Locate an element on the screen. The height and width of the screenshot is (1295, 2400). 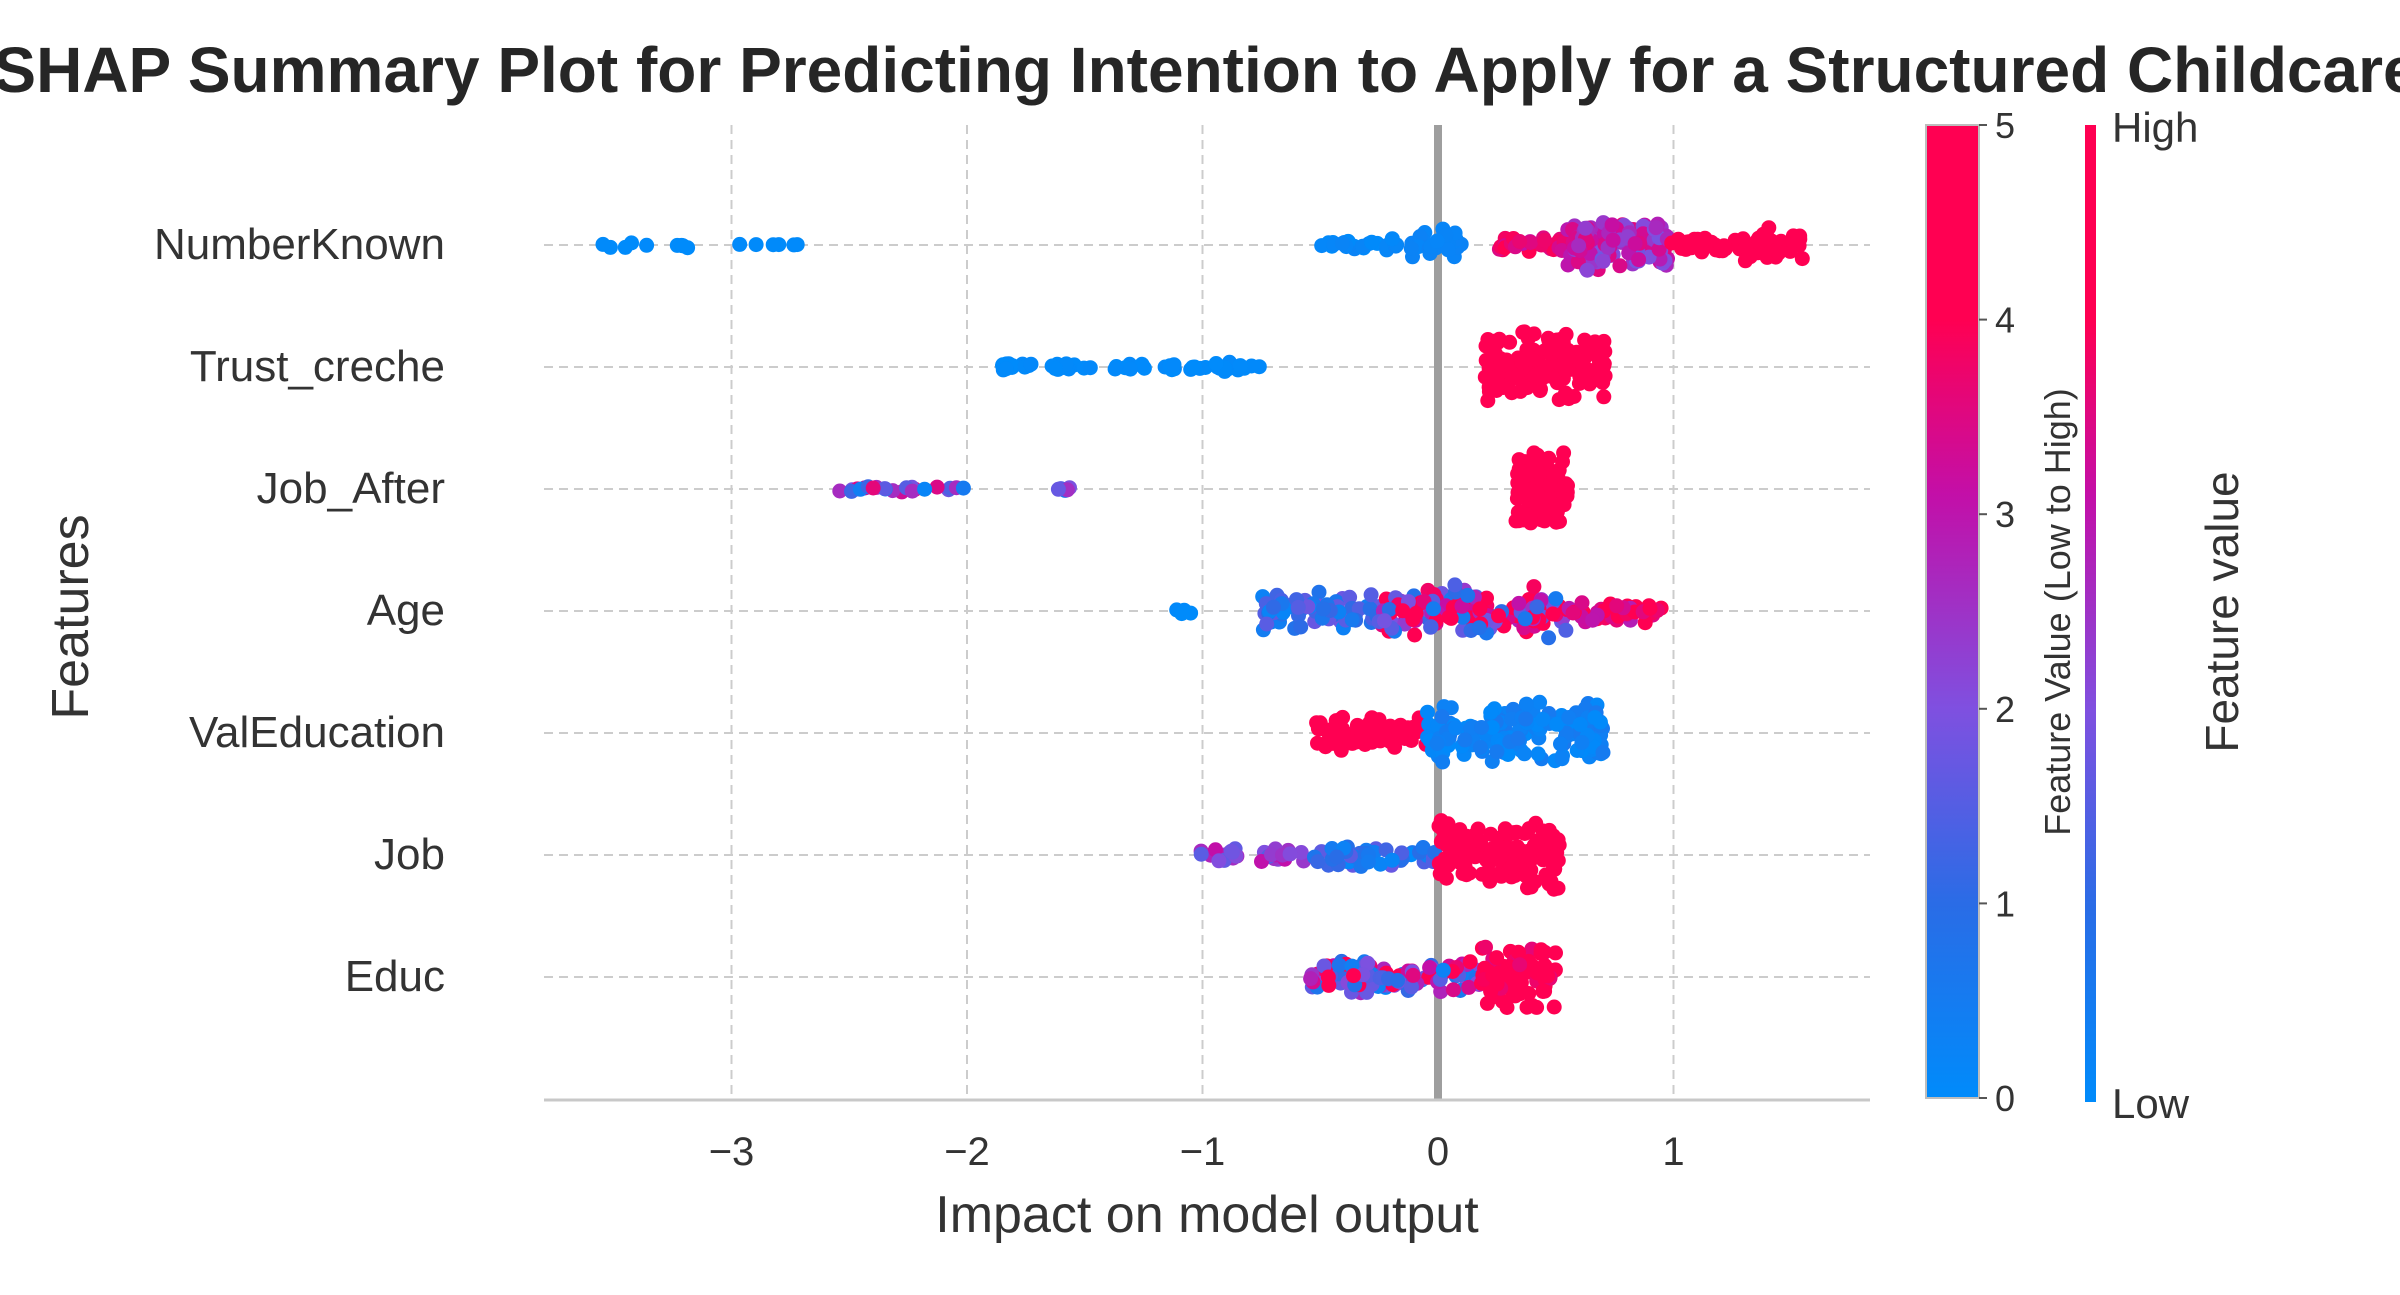
qualitative-colorbar-label: Feature value is located at coordinates (2222, 611).